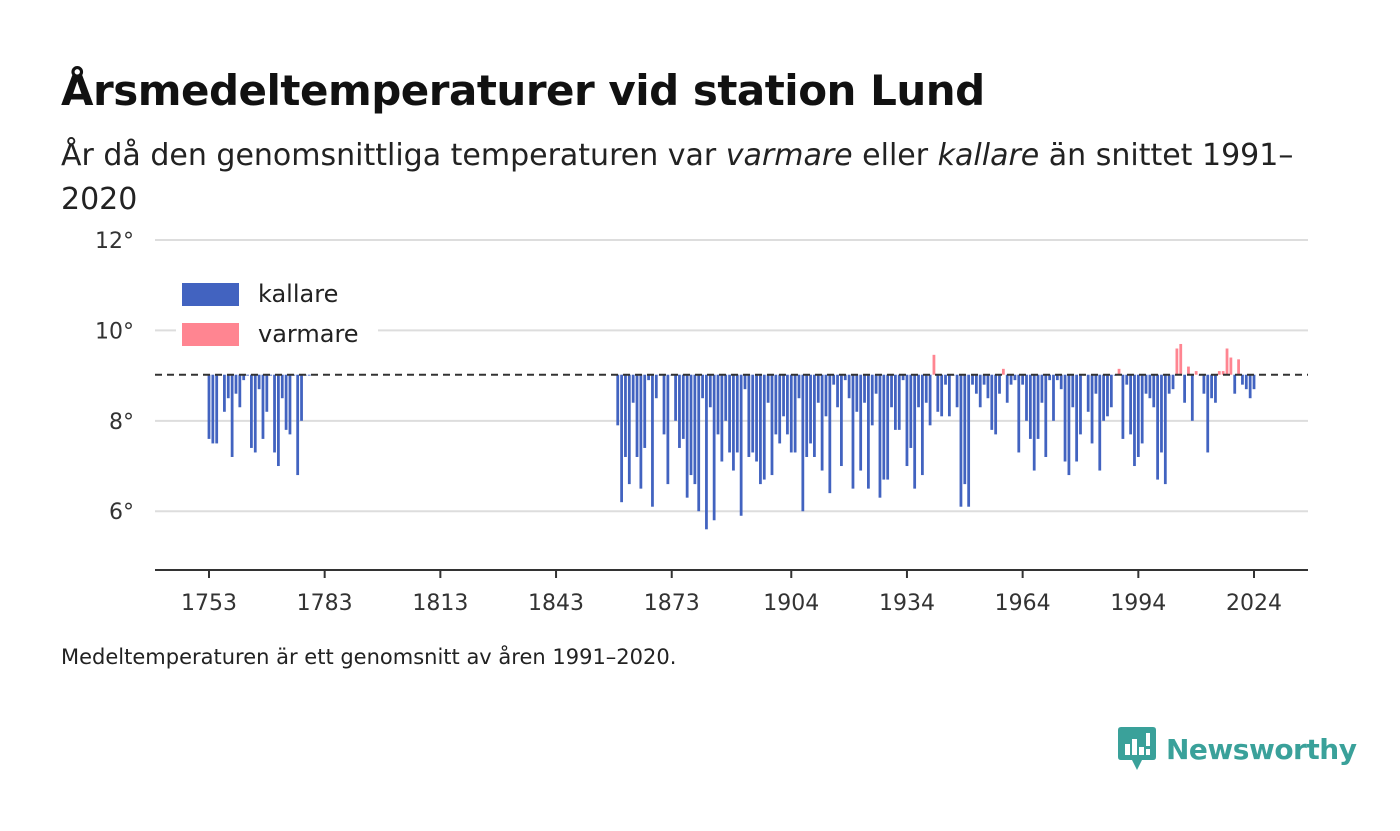 The image size is (1400, 831). What do you see at coordinates (440, 603) in the screenshot?
I see `x-tick-label: 1813` at bounding box center [440, 603].